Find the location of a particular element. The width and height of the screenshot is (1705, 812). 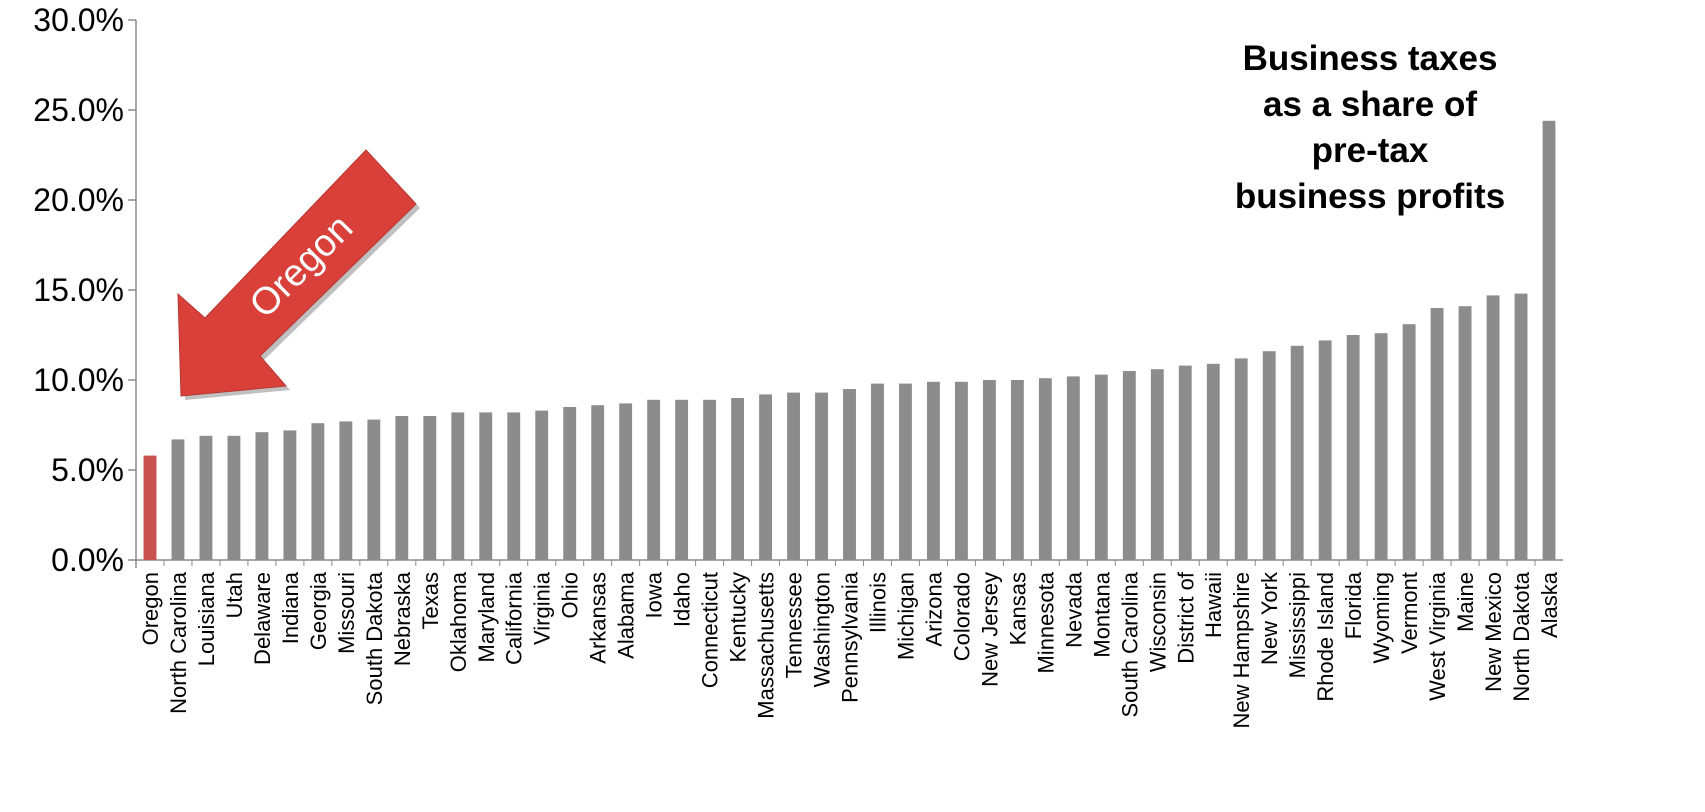

y-tick-label: 30.0% is located at coordinates (78, 20).